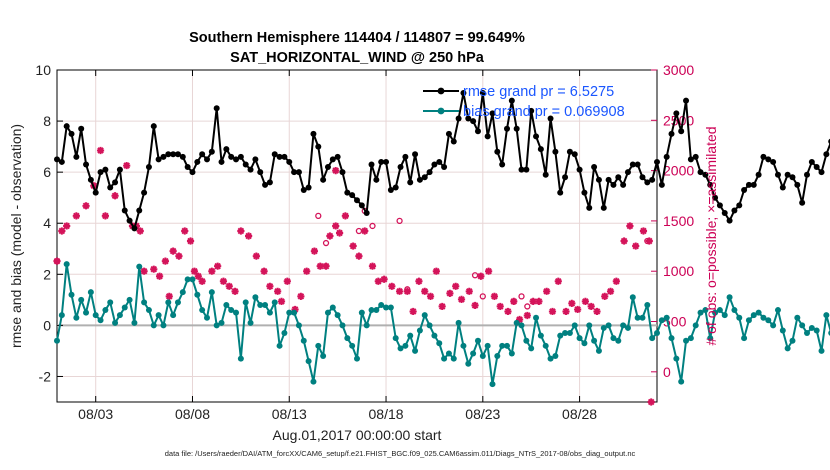 This screenshot has width=830, height=470. I want to click on x-tick-label: 08/23, so click(482, 414).